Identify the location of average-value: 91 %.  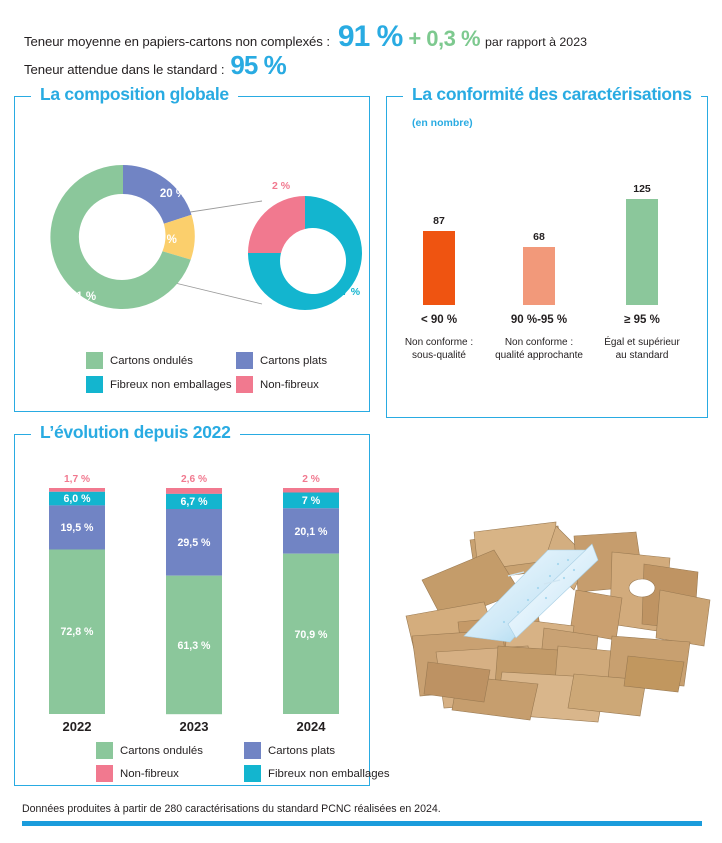
(370, 36).